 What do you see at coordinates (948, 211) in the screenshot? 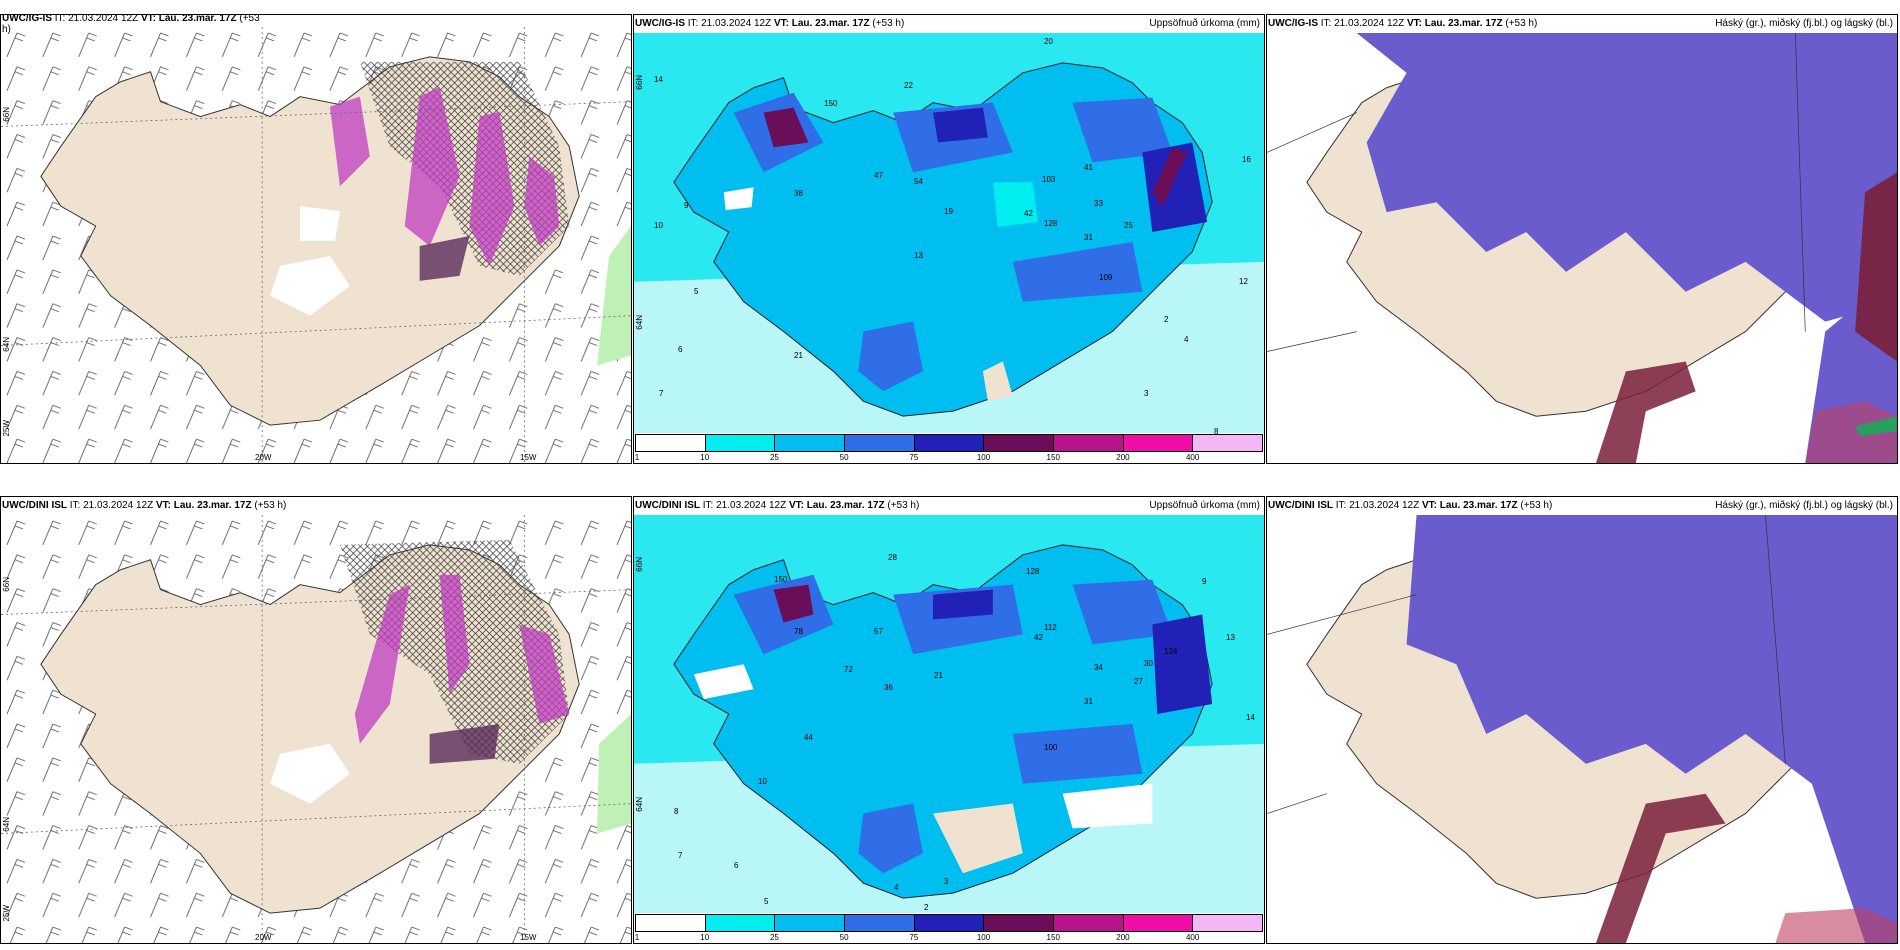
I see `precip-label: 19` at bounding box center [948, 211].